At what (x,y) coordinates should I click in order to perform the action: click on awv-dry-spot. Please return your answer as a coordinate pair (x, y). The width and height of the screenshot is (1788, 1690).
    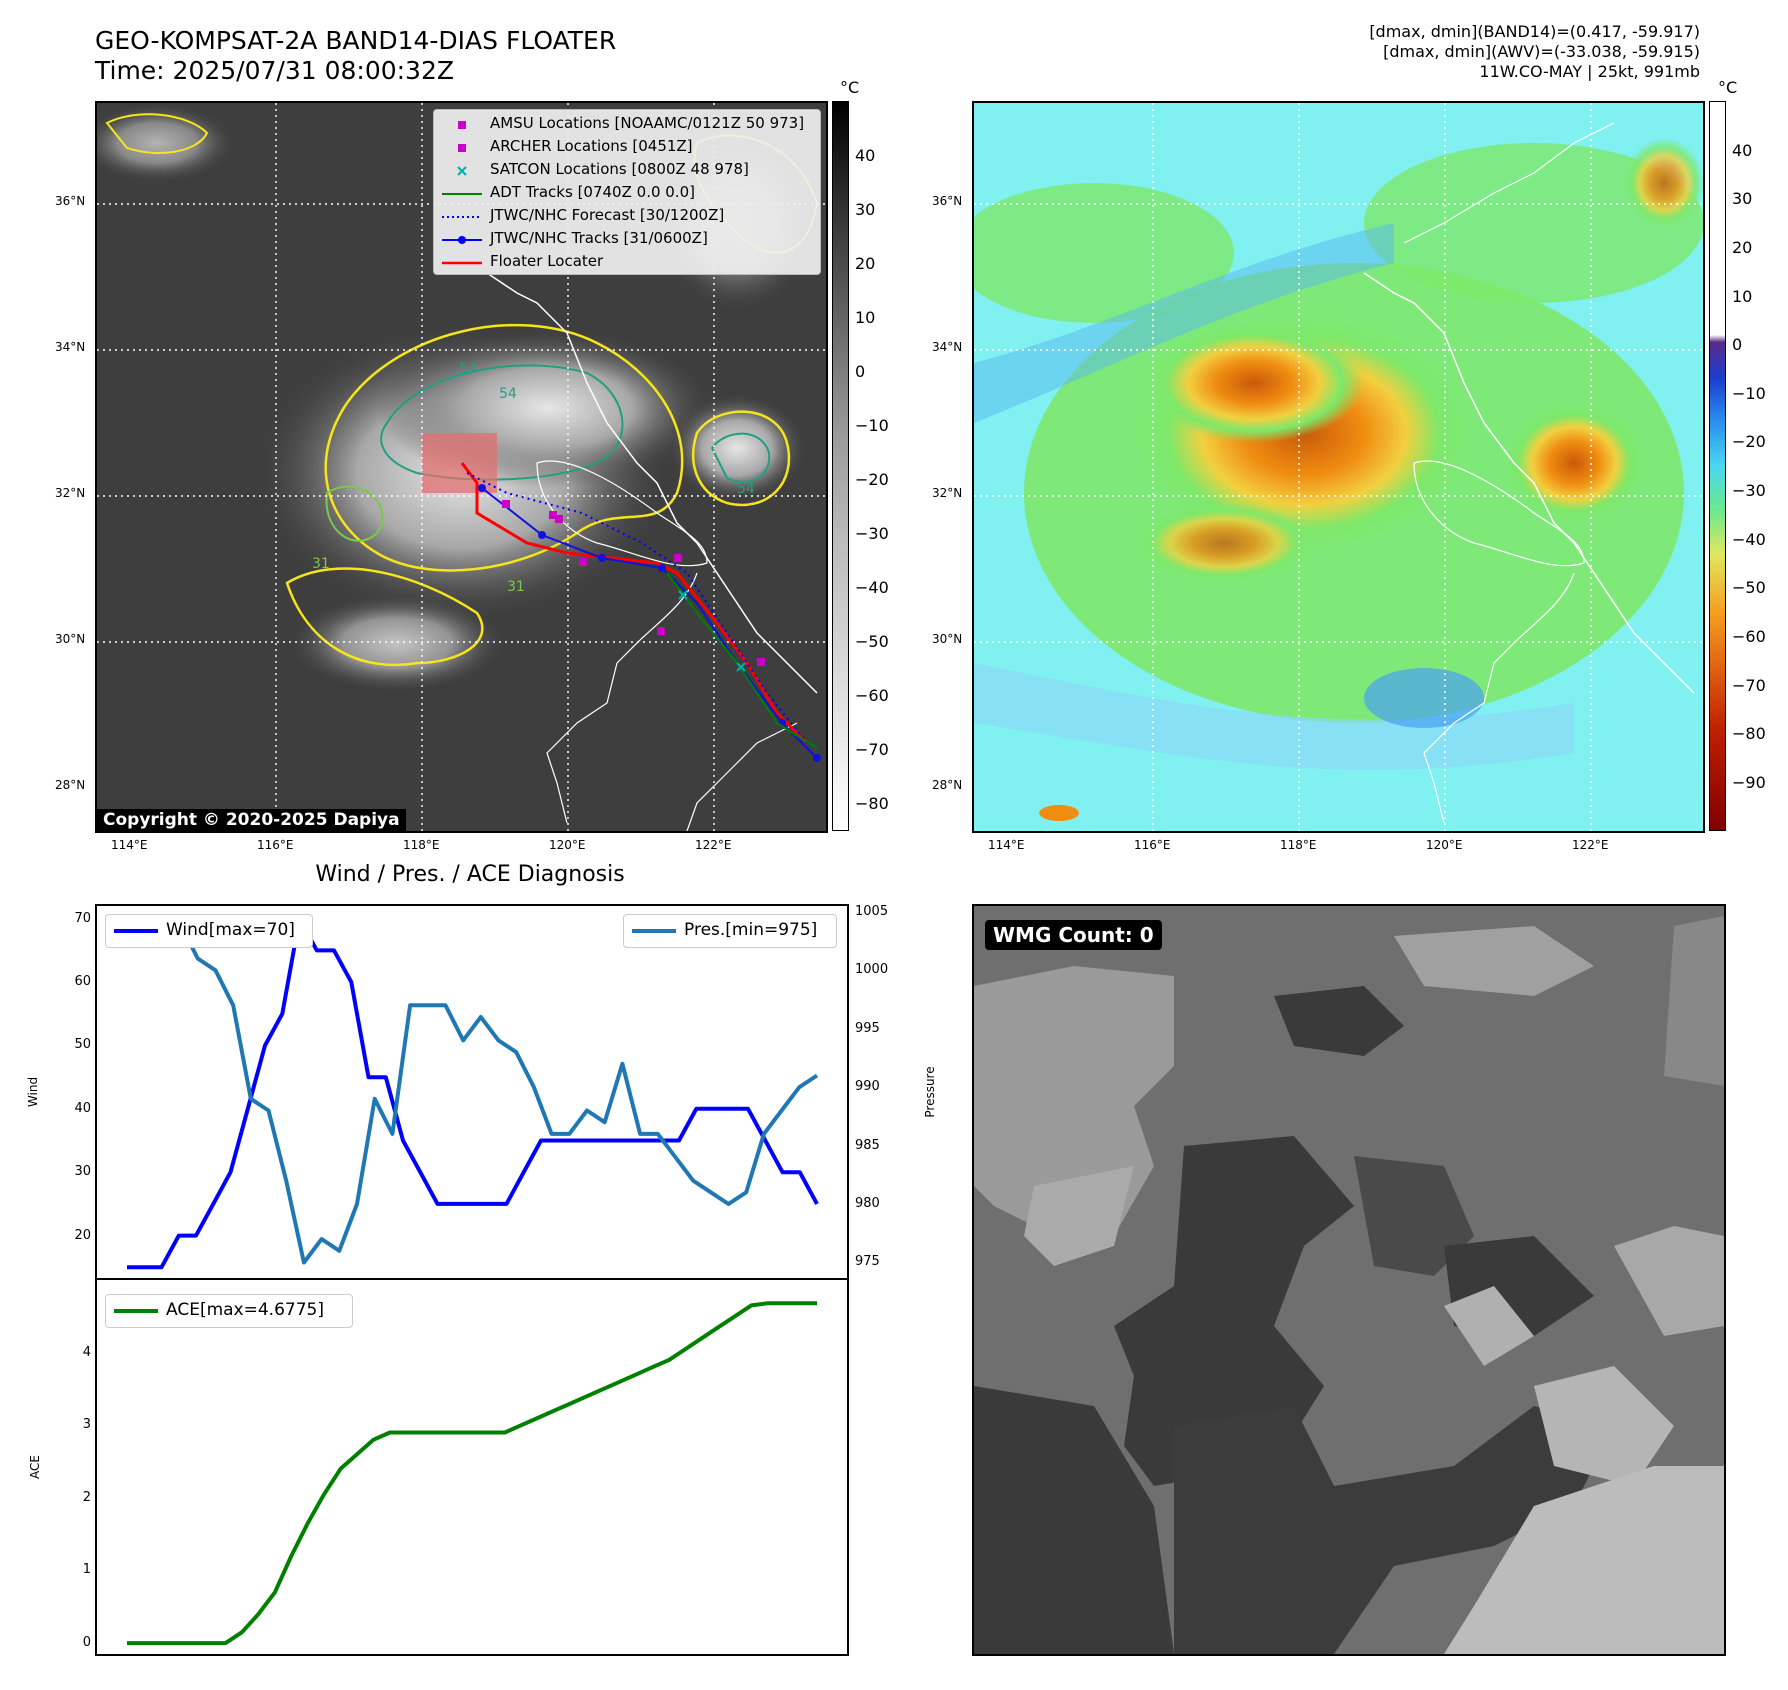
    Looking at the image, I should click on (1424, 698).